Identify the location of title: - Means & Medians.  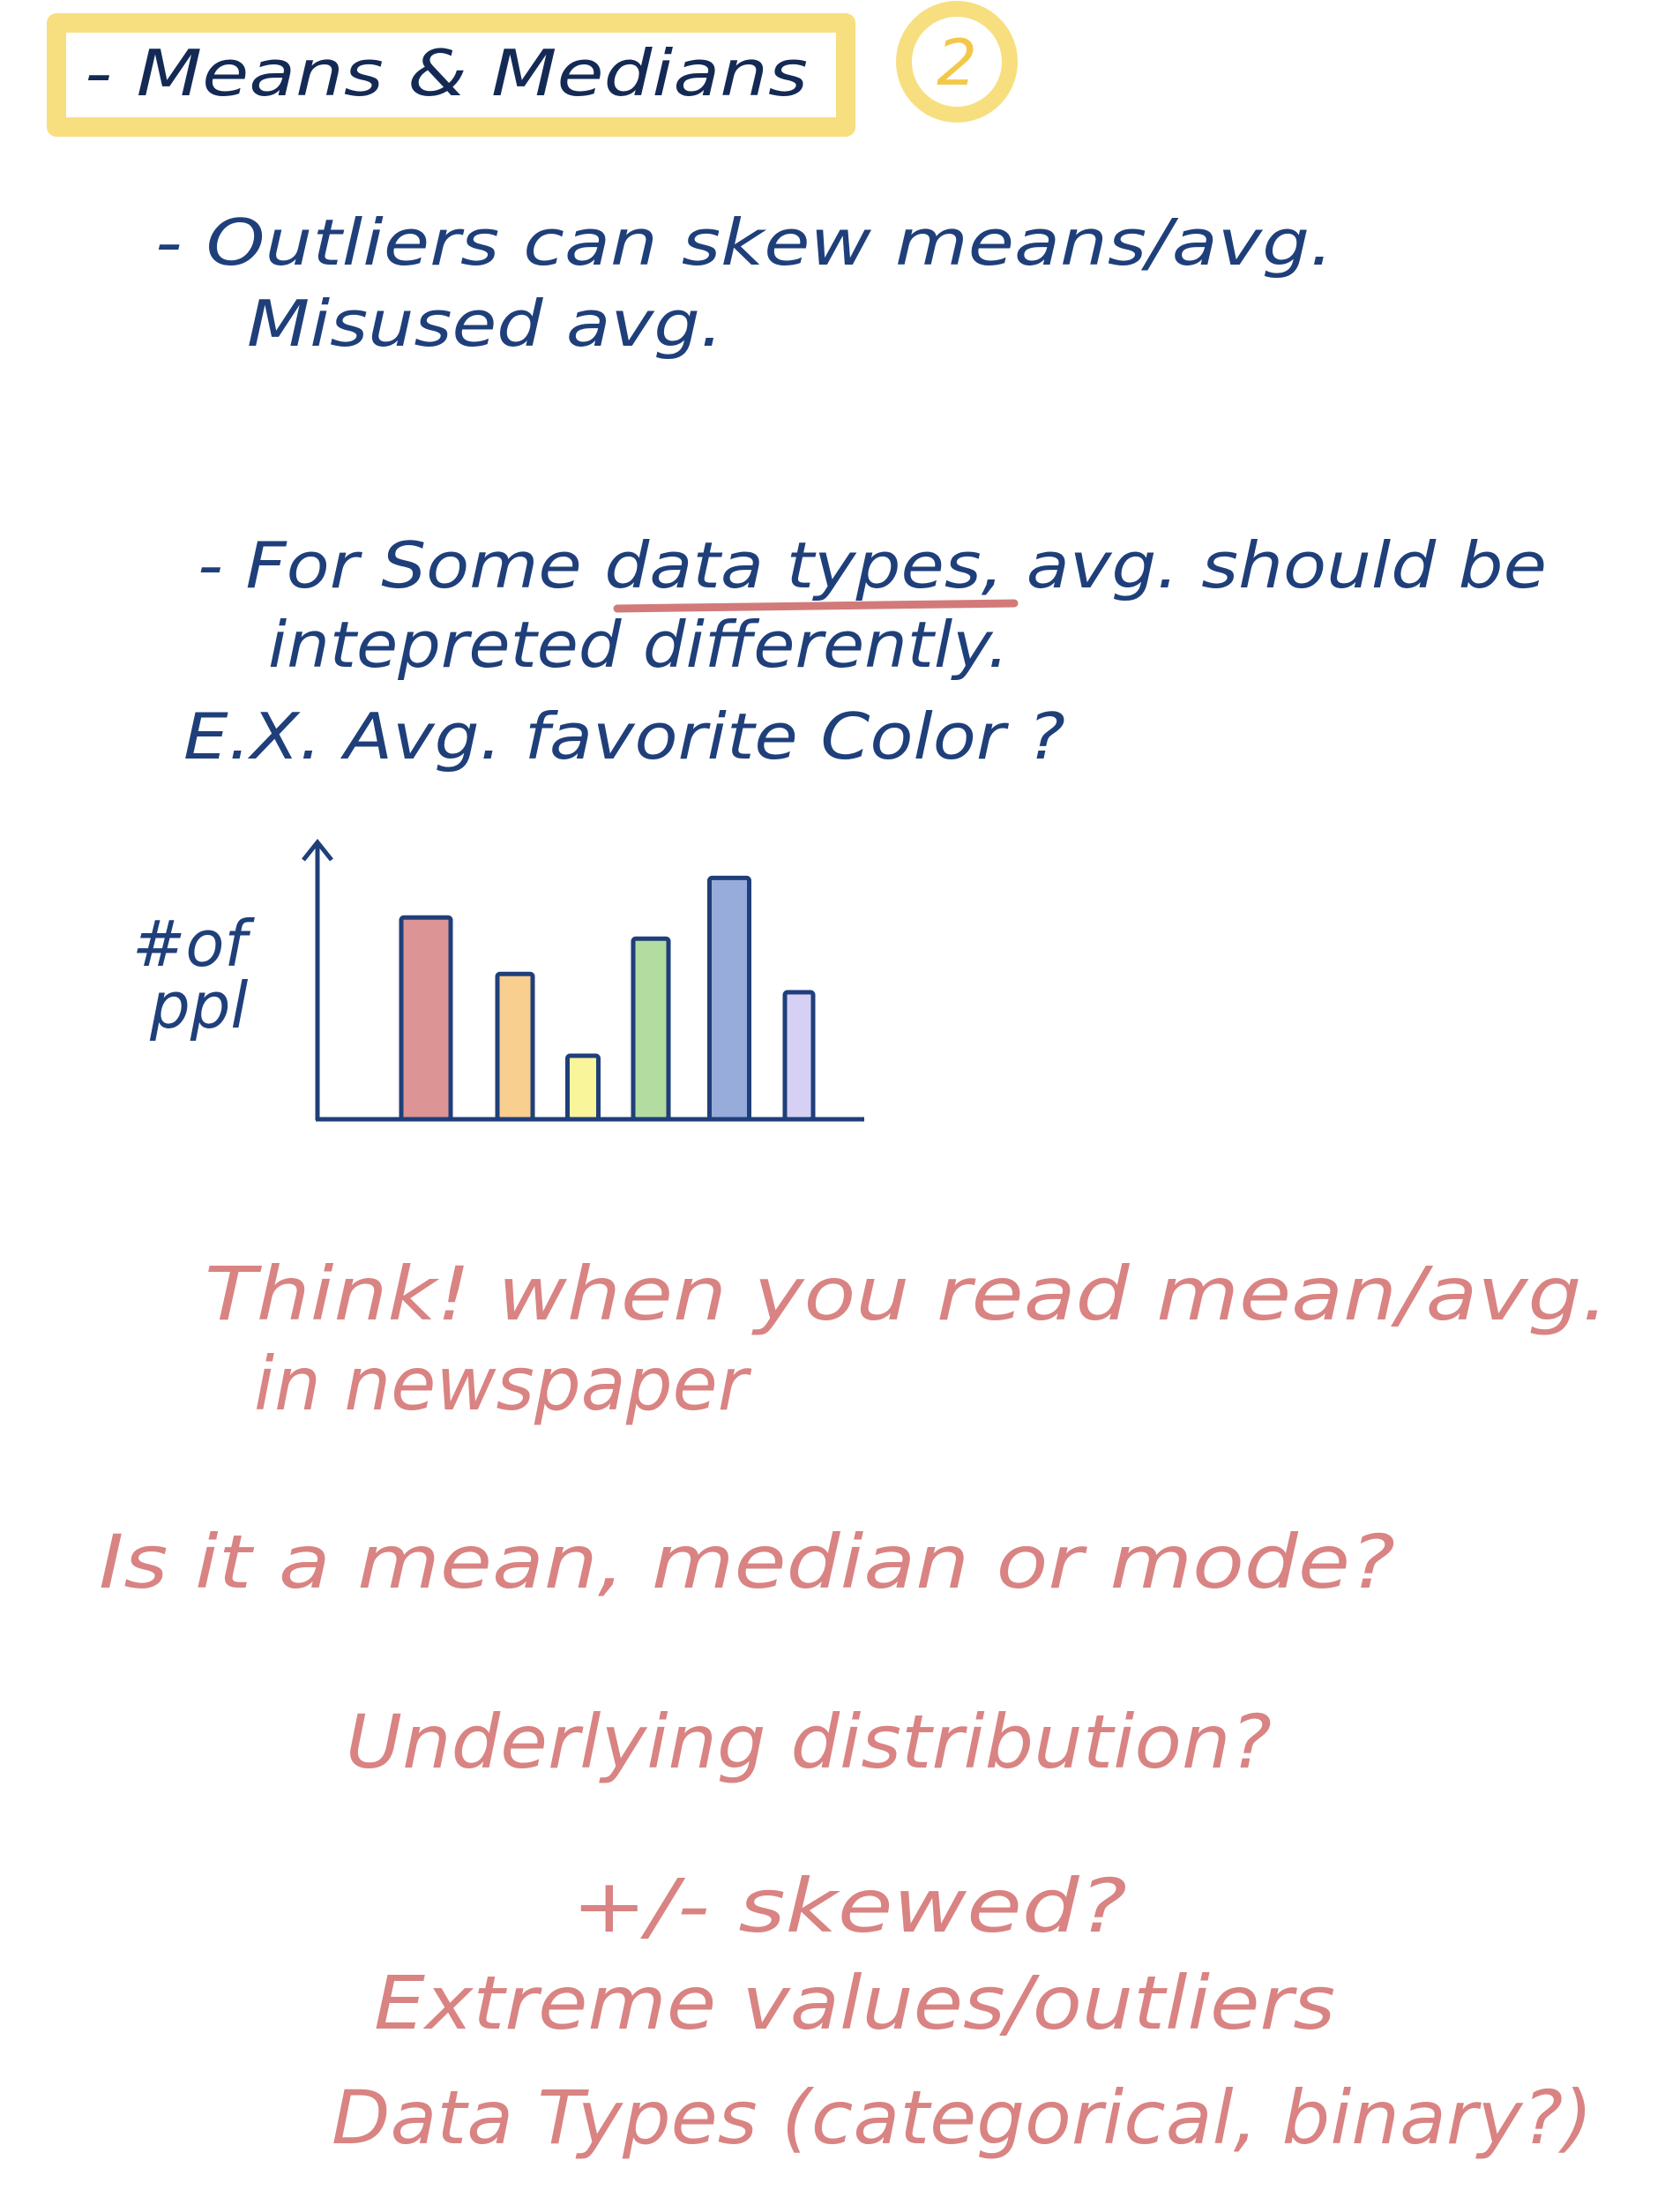
(446, 73).